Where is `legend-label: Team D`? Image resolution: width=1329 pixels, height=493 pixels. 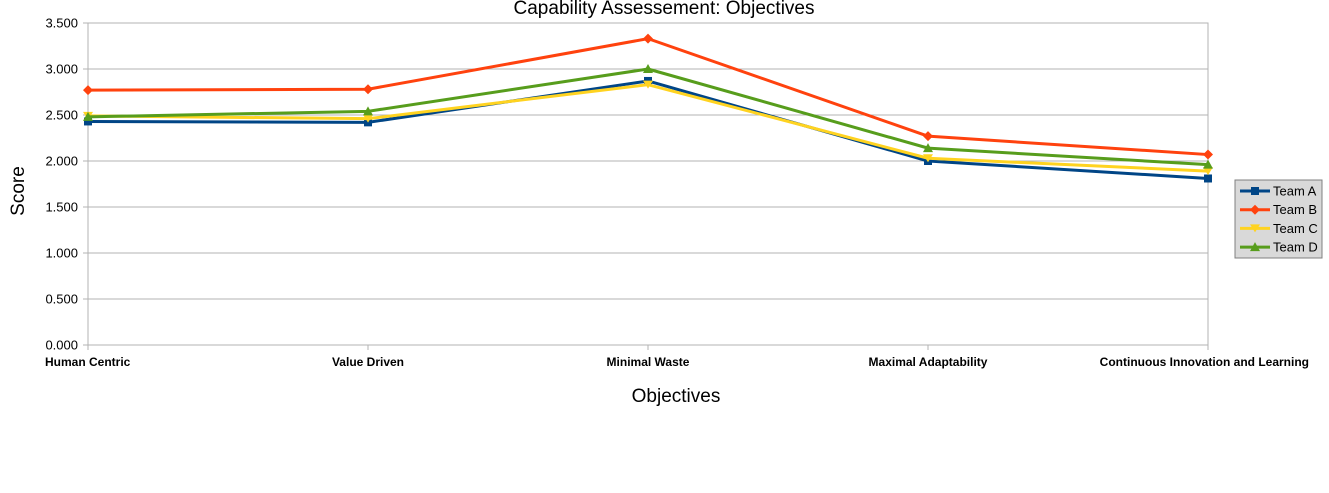
legend-label: Team D is located at coordinates (1295, 247).